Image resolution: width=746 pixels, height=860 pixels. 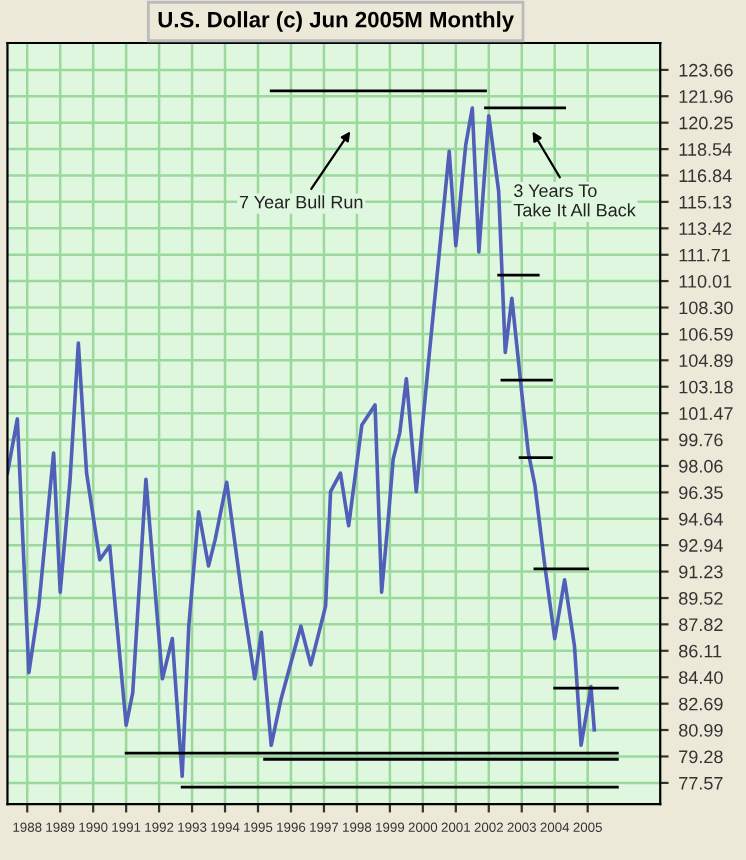 What do you see at coordinates (701, 493) in the screenshot?
I see `y-tick-label: 96.35` at bounding box center [701, 493].